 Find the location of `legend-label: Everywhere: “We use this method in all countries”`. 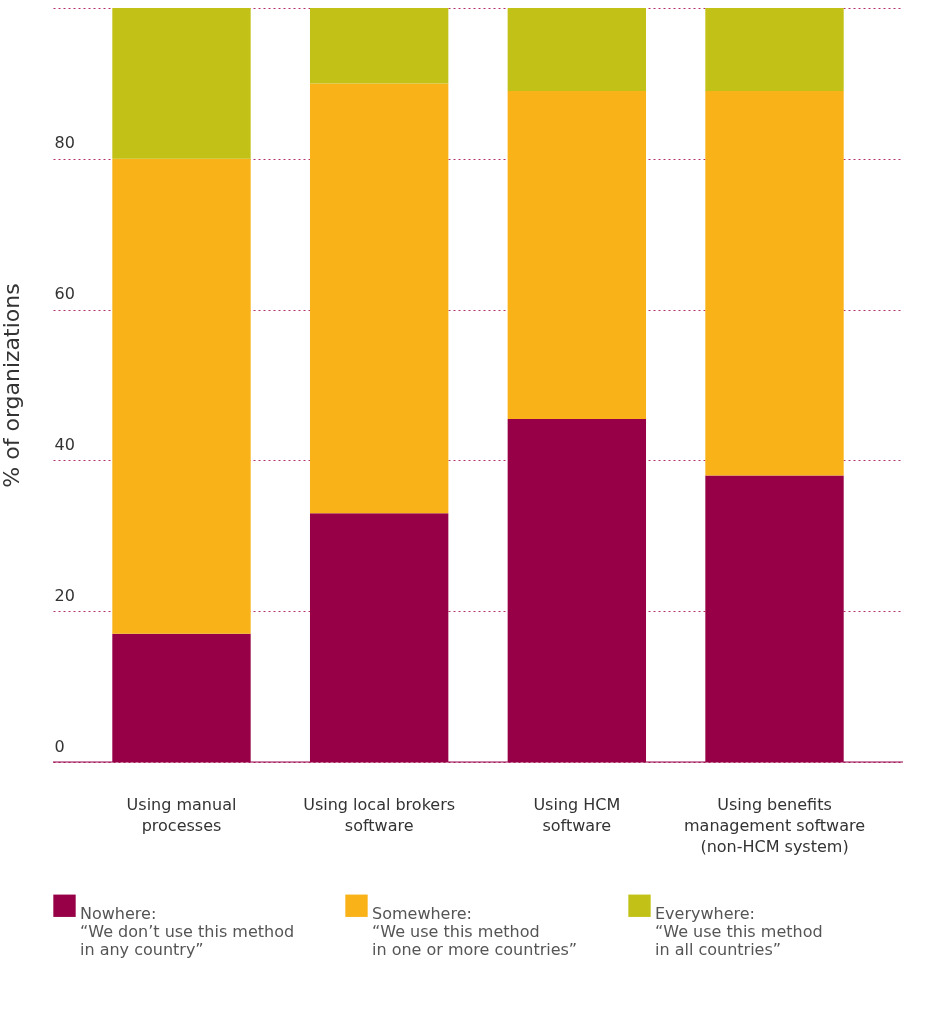

legend-label: Everywhere: “We use this method in all countries” is located at coordinates (739, 931).